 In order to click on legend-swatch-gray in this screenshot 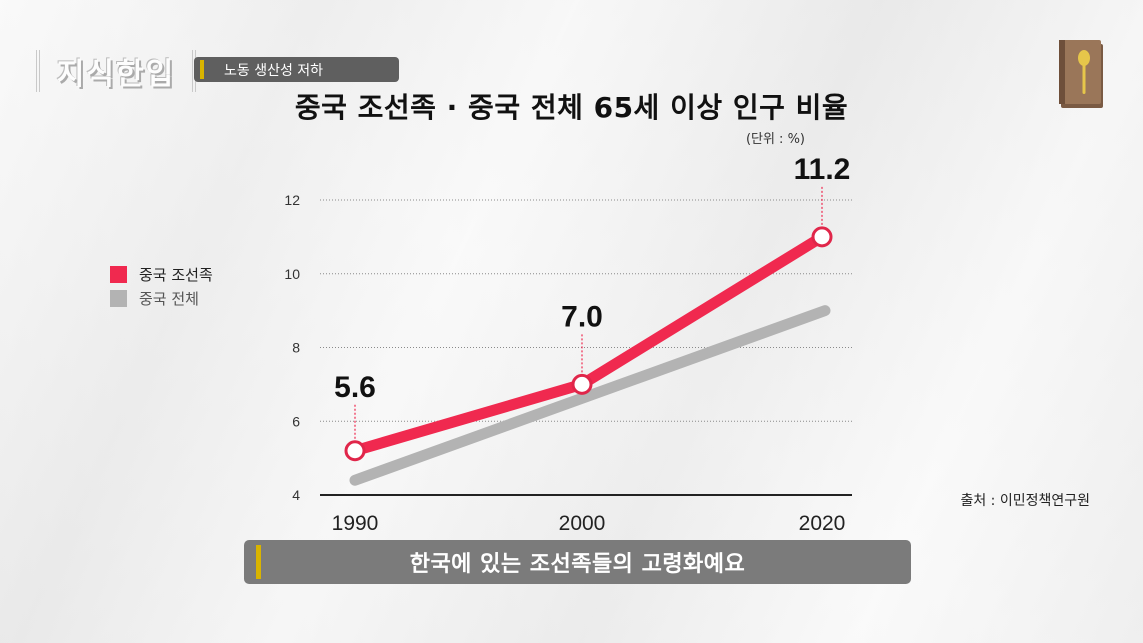, I will do `click(118, 298)`.